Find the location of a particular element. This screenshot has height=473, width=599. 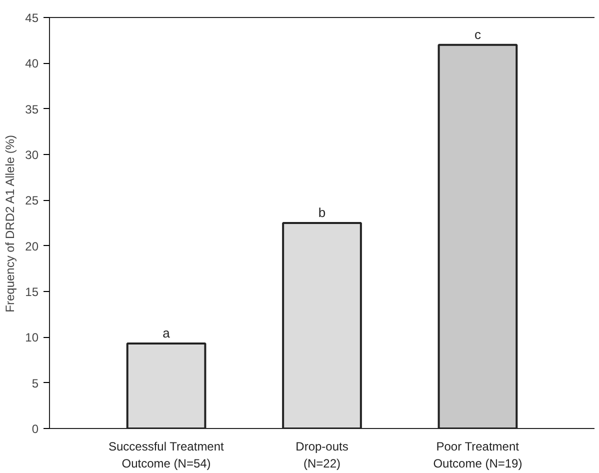

y-tick-label: 25 is located at coordinates (32, 201).